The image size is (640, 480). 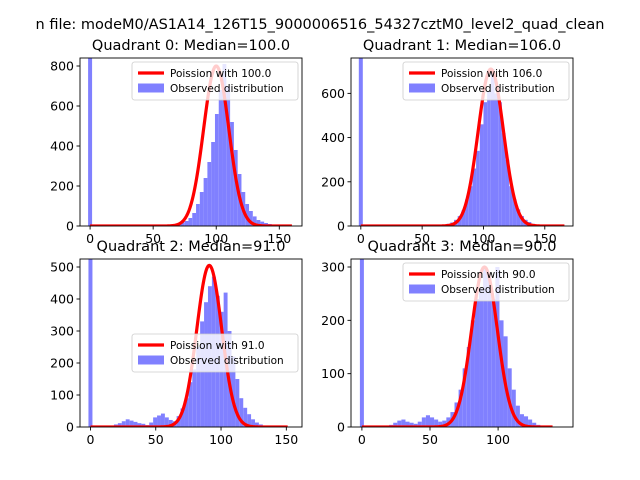 I want to click on y-tick-label: 600, so click(x=333, y=93).